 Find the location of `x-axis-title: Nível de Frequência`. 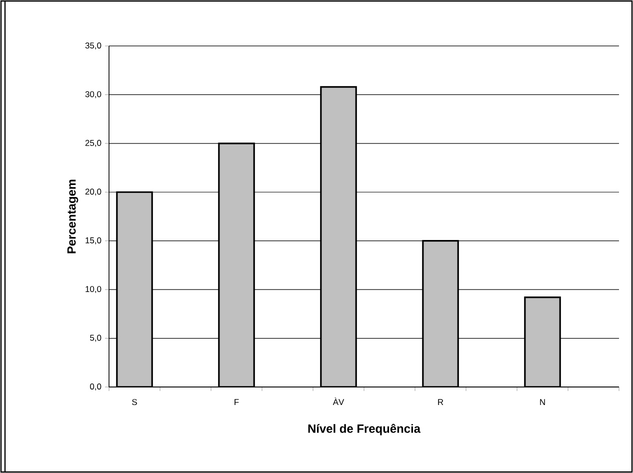

x-axis-title: Nível de Frequência is located at coordinates (364, 430).